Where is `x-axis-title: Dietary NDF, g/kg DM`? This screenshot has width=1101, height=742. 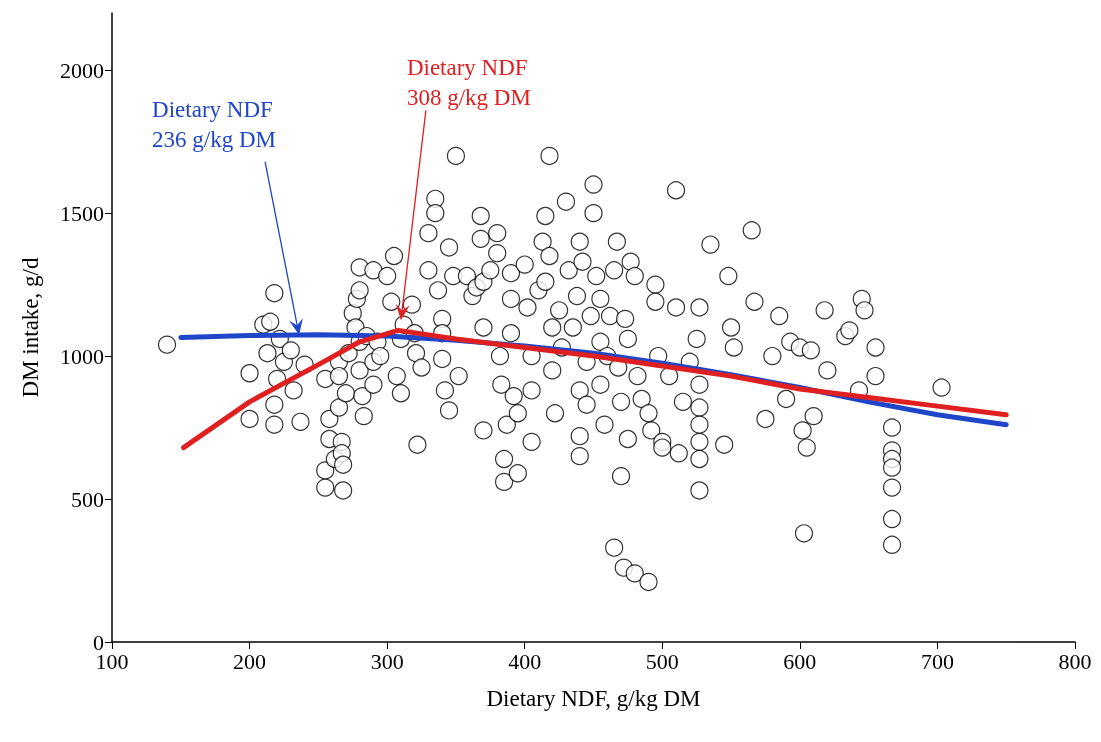
x-axis-title: Dietary NDF, g/kg DM is located at coordinates (593, 698).